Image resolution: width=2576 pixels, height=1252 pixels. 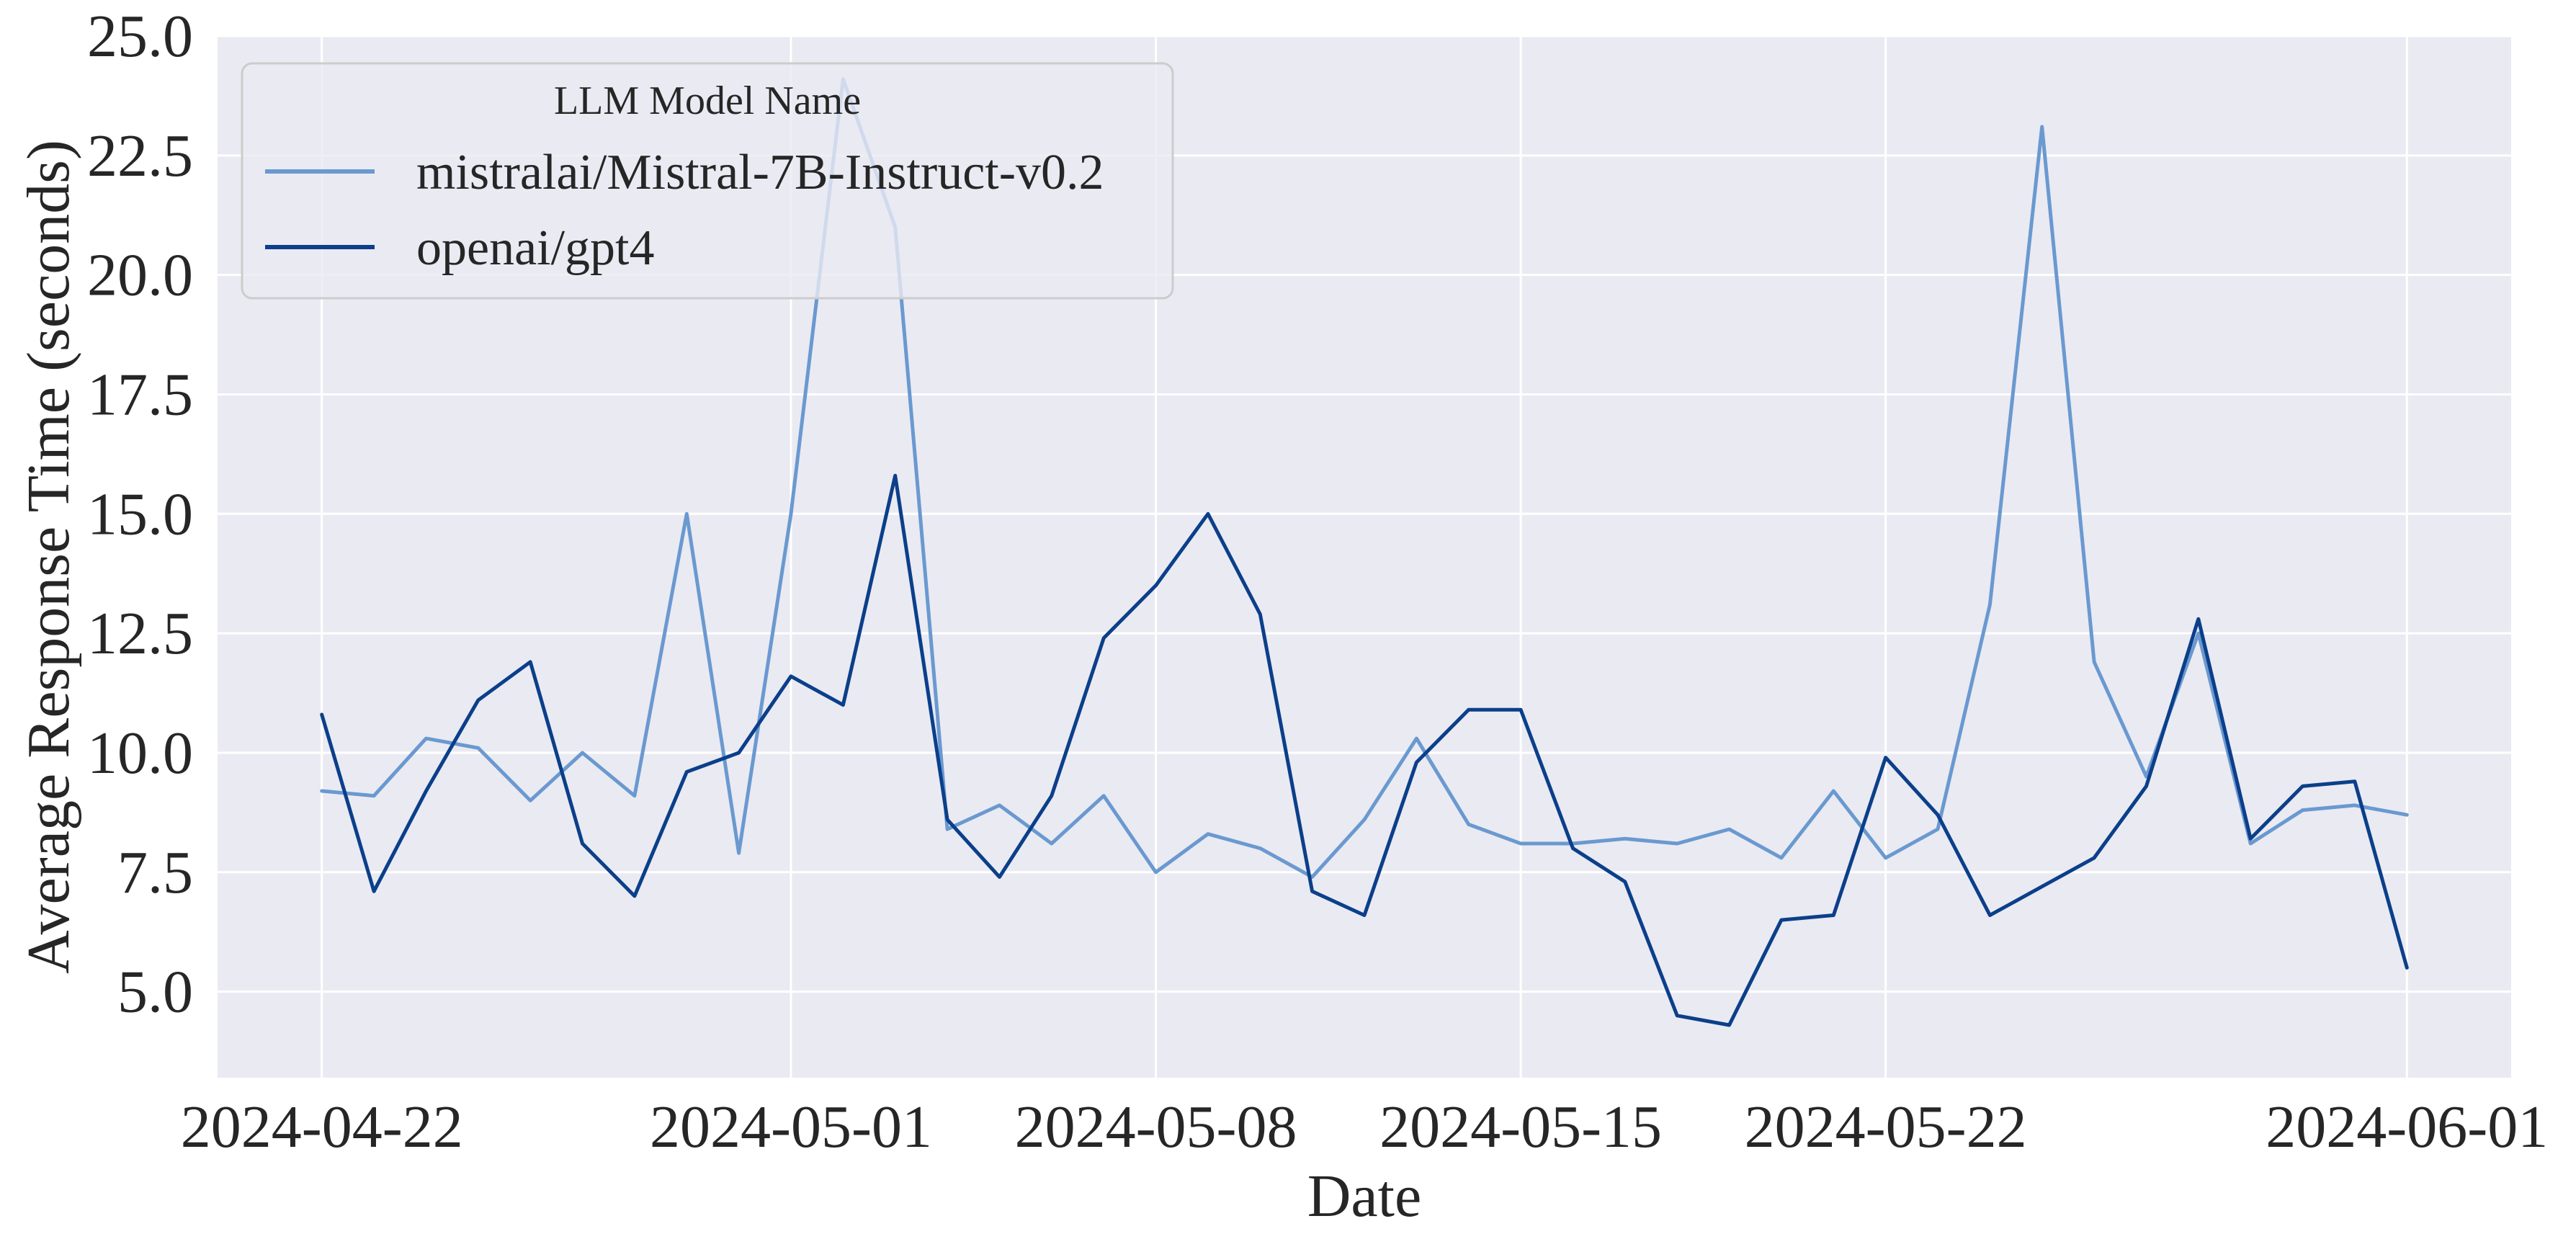 I want to click on y-tick-labels: 5.0 7.5 10.0 12.5 15.0 17.5 20.0 22.5 25.0, so click(x=140, y=514).